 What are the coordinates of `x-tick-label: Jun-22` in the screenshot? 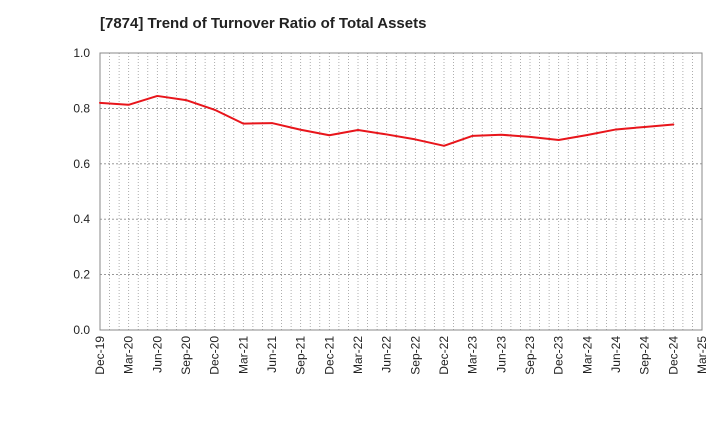 It's located at (387, 354).